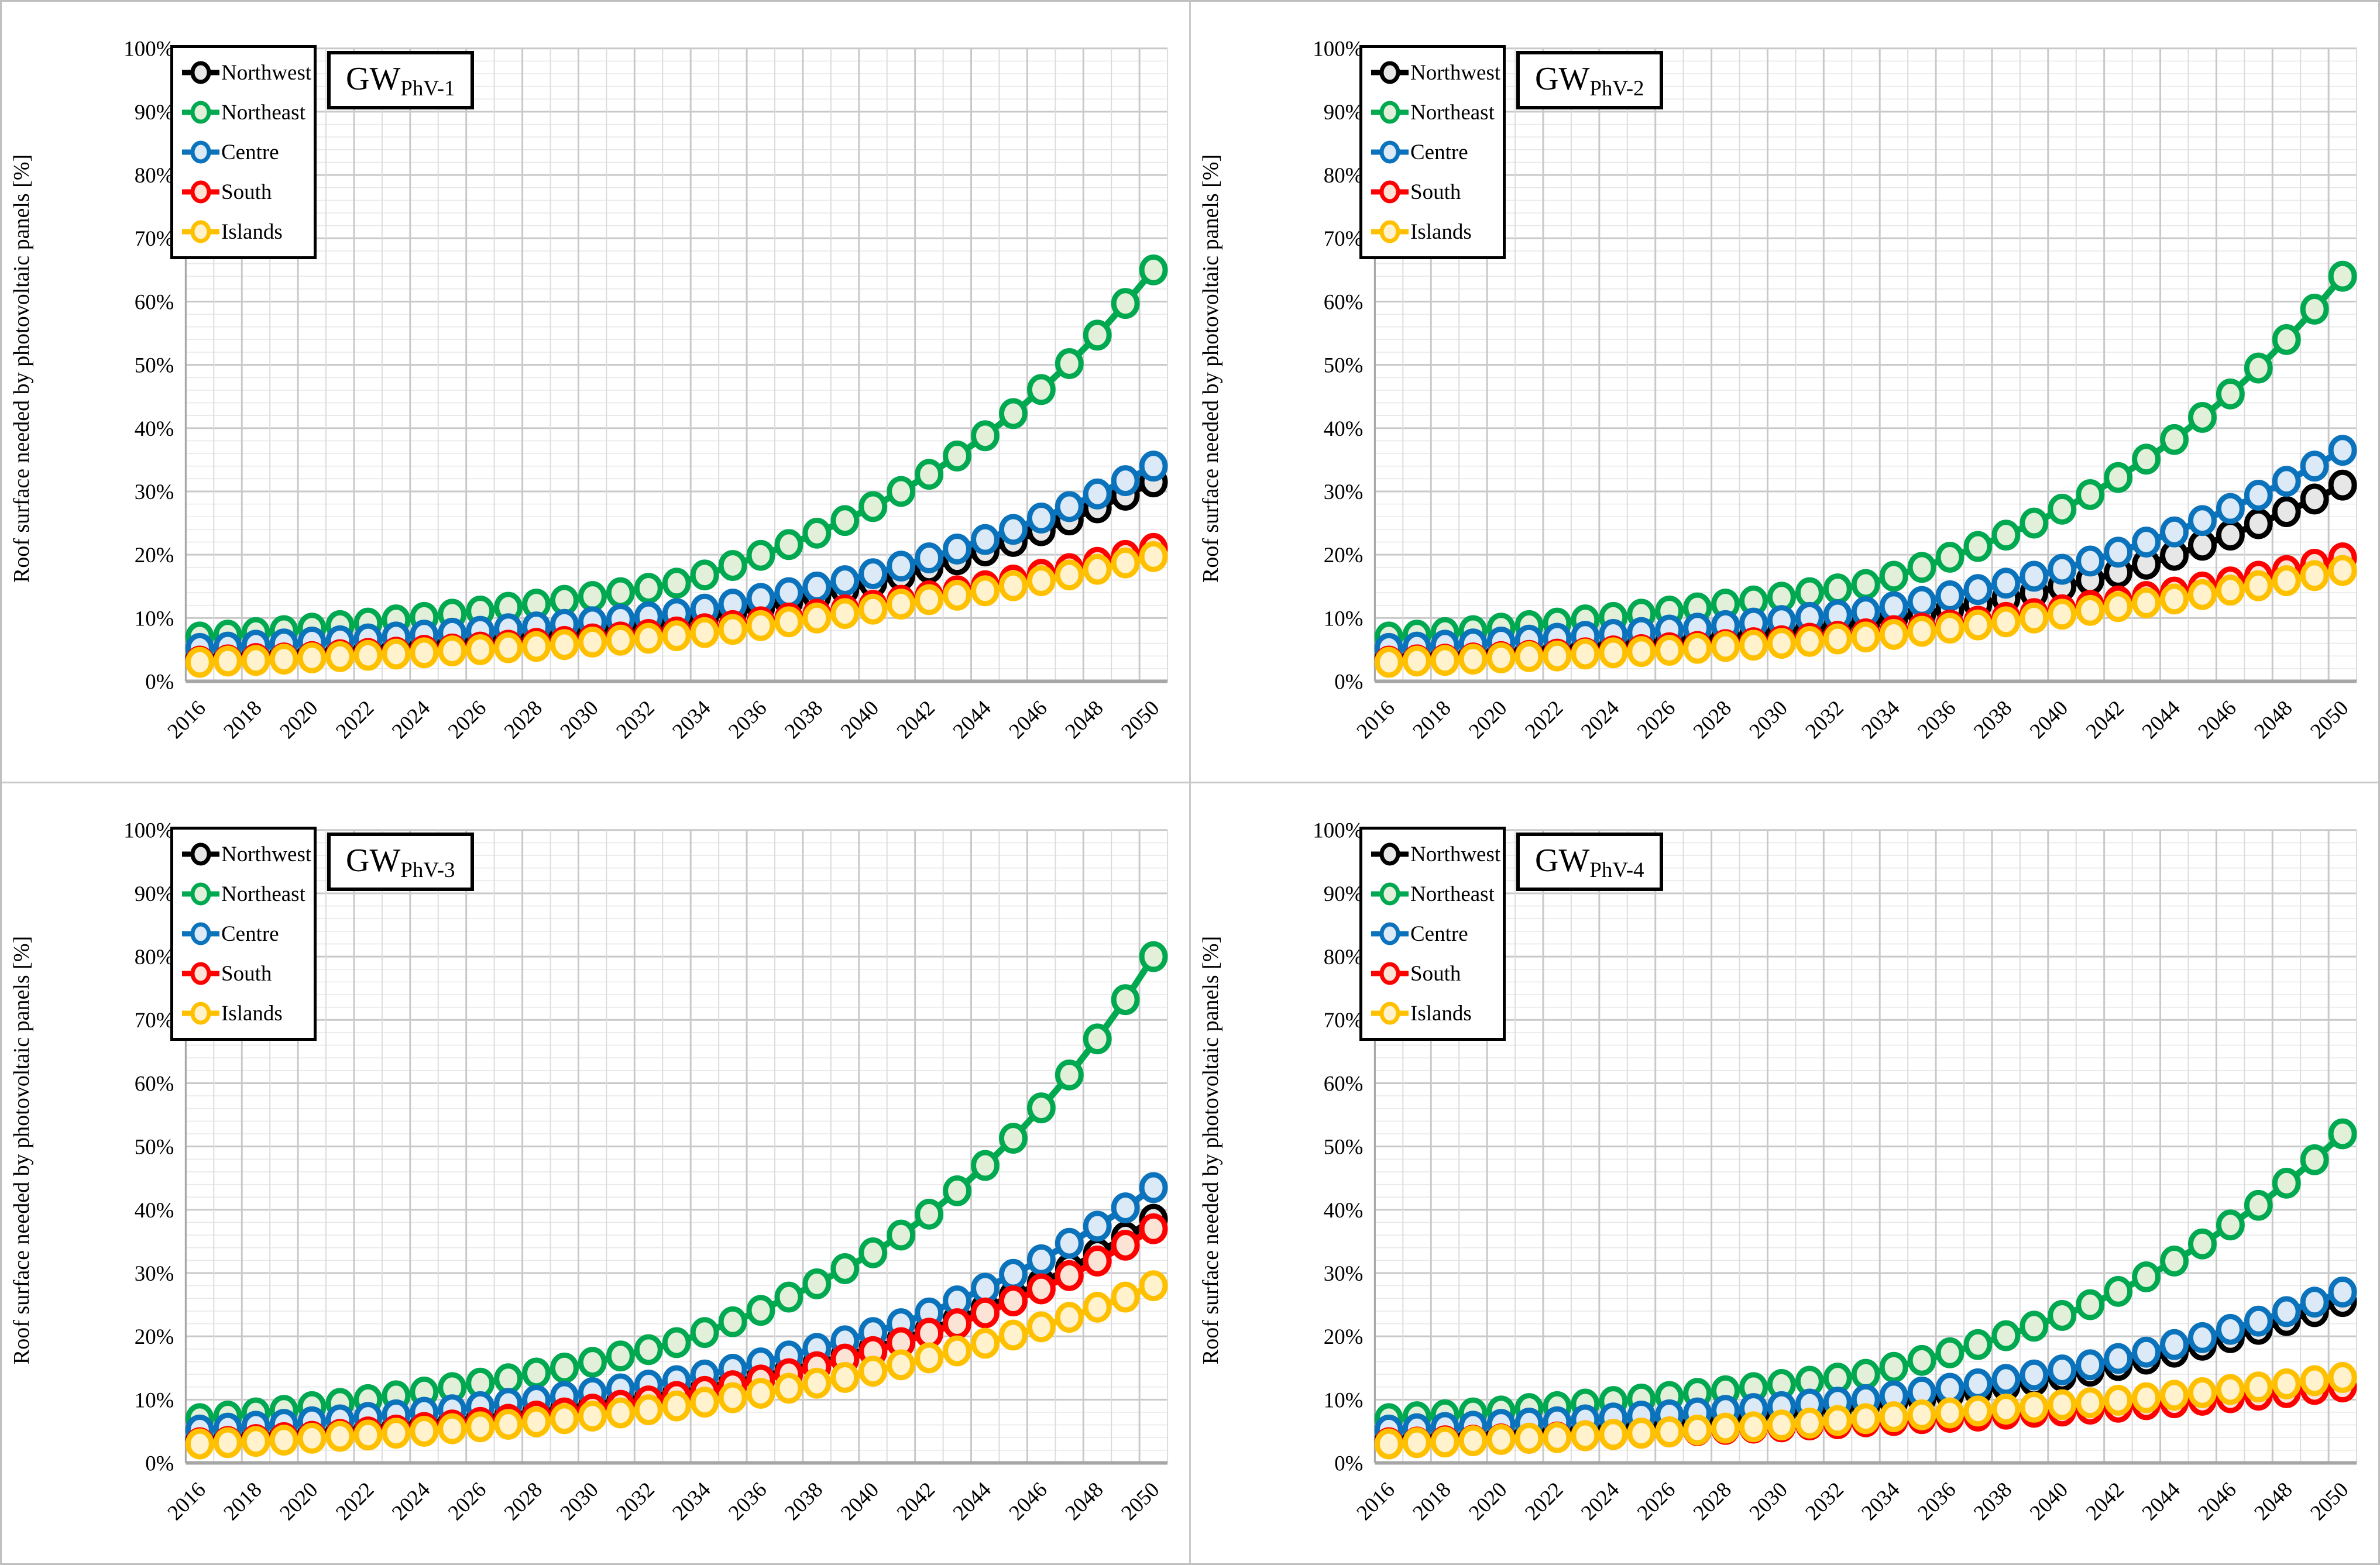 Image resolution: width=2380 pixels, height=1565 pixels. What do you see at coordinates (1433, 1014) in the screenshot?
I see `legend-item-islands: Islands` at bounding box center [1433, 1014].